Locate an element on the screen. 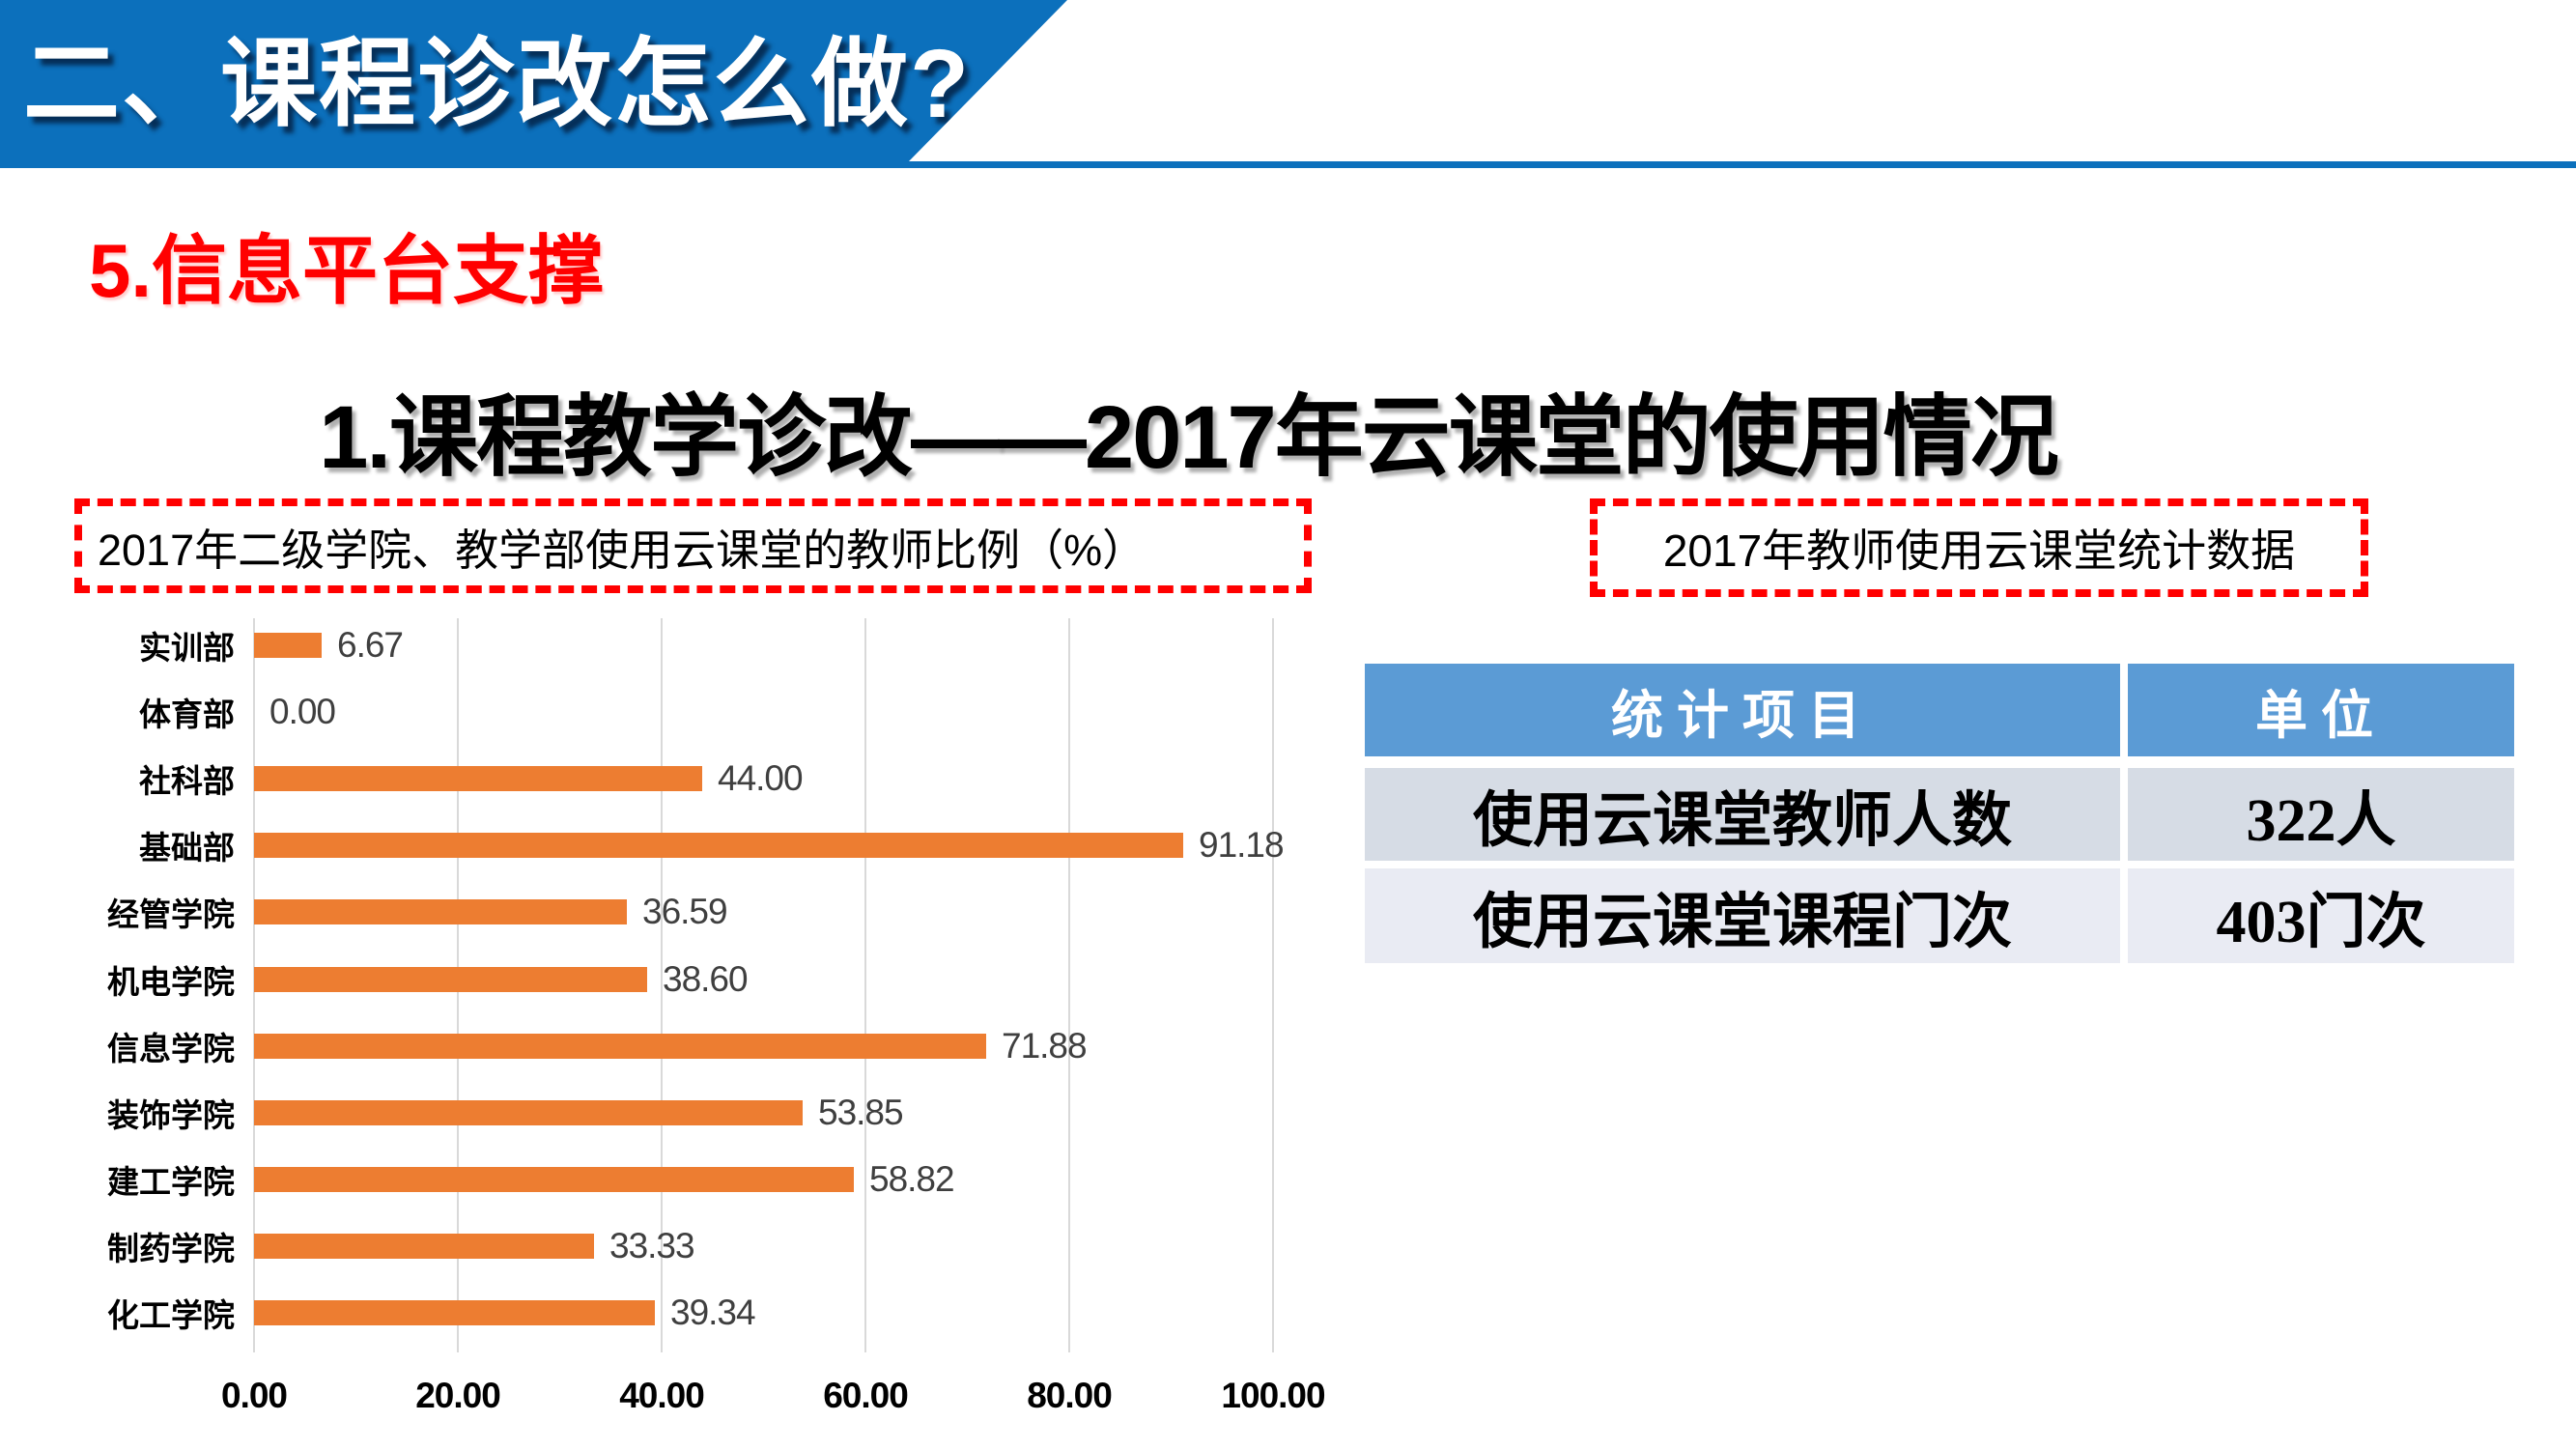 This screenshot has width=2576, height=1450. category-label: 装饰学院 is located at coordinates (171, 1117).